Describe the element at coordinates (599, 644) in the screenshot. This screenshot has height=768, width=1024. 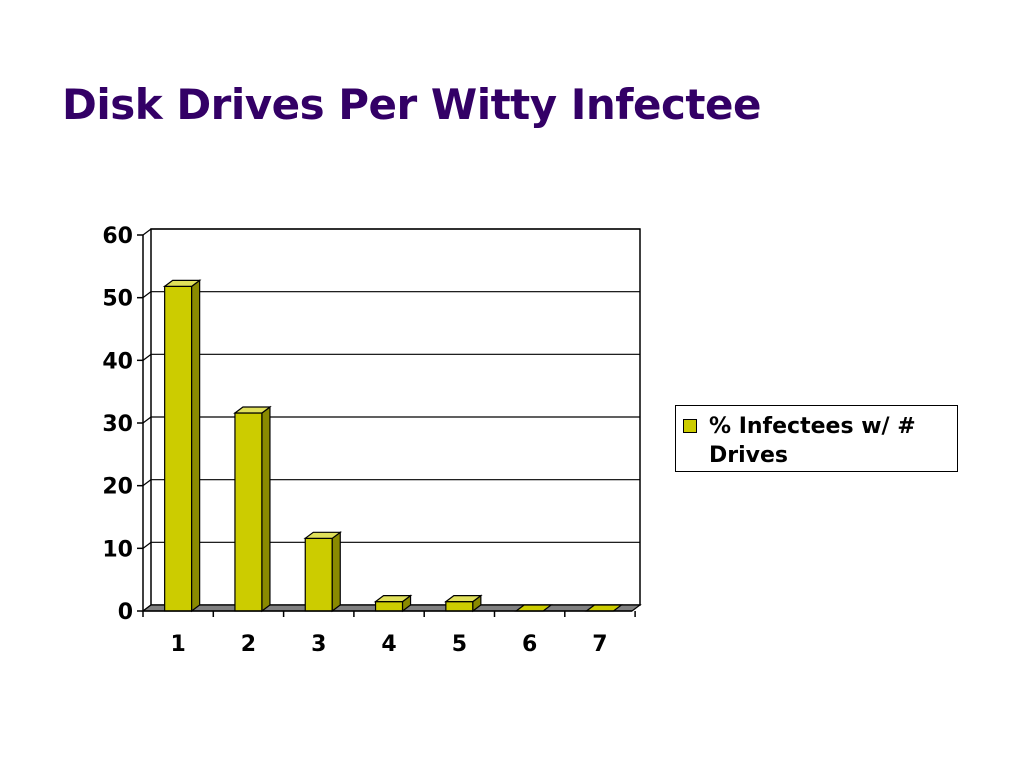
I see `x-tick-label: 7` at that location.